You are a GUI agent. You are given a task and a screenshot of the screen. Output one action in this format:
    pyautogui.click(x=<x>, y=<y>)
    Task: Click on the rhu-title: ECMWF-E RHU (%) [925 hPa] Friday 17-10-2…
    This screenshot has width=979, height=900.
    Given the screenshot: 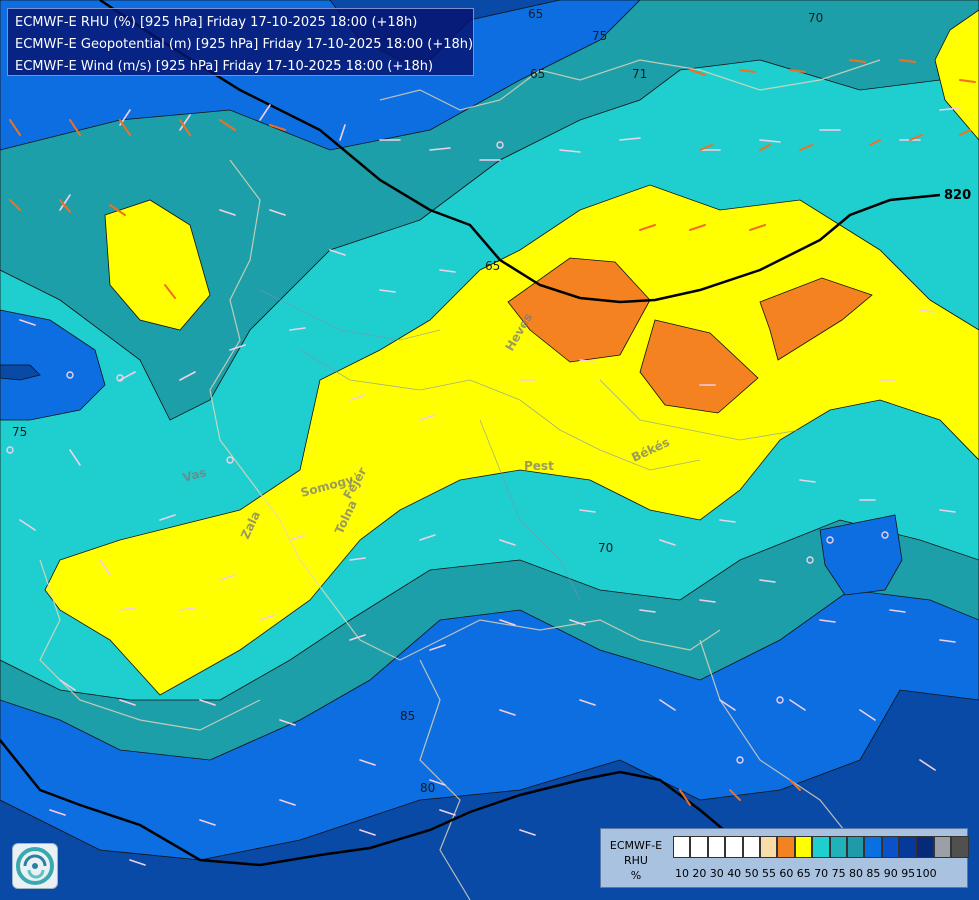 What is the action you would take?
    pyautogui.click(x=216, y=22)
    